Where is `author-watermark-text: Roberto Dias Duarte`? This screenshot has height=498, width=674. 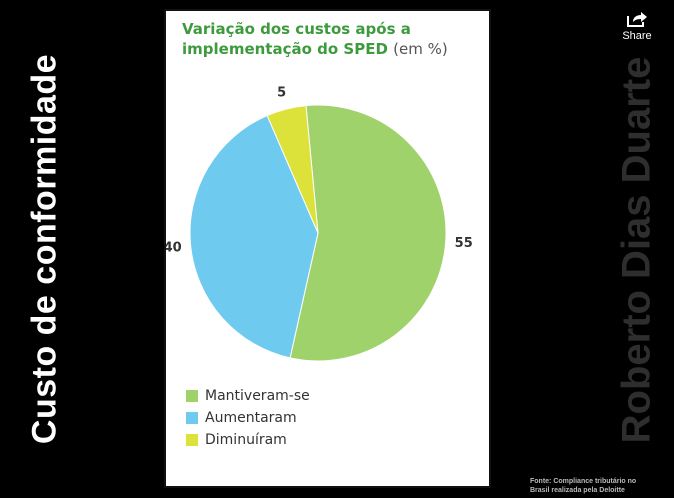
author-watermark-text: Roberto Dias Duarte is located at coordinates (636, 250).